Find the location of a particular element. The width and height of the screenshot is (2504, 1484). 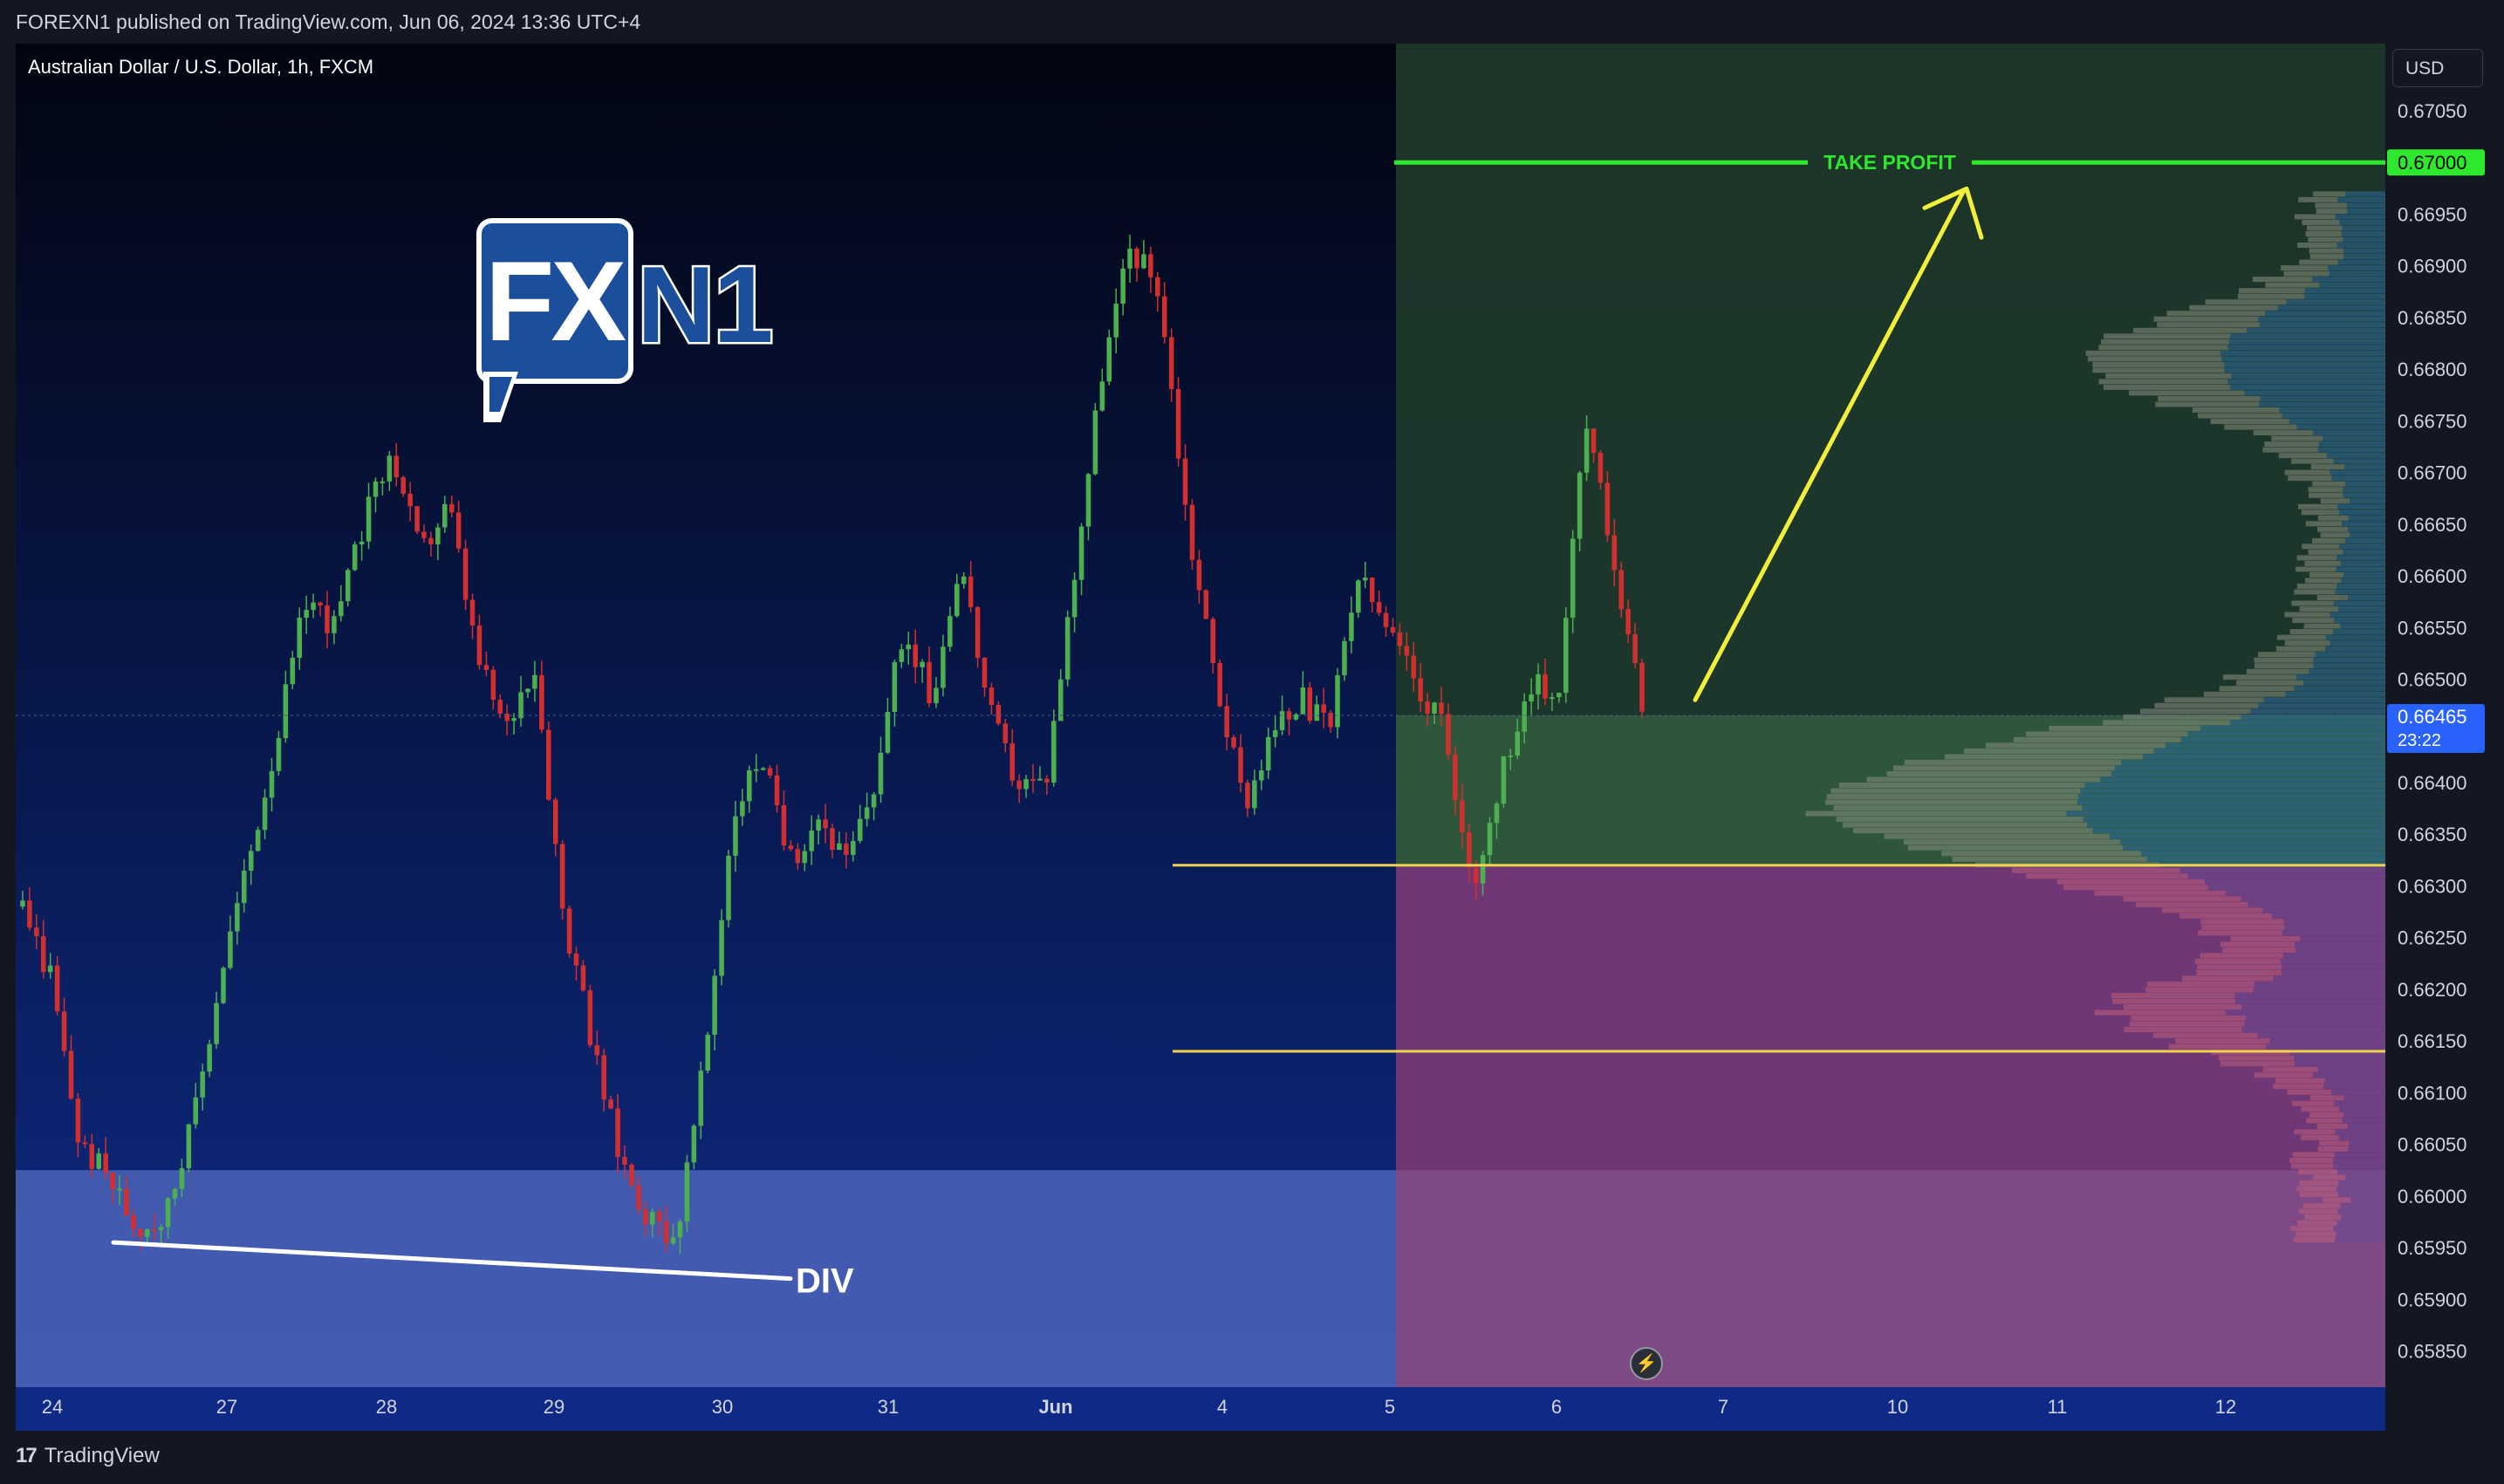

price-tick-label: 0.65950 is located at coordinates (2432, 1248).